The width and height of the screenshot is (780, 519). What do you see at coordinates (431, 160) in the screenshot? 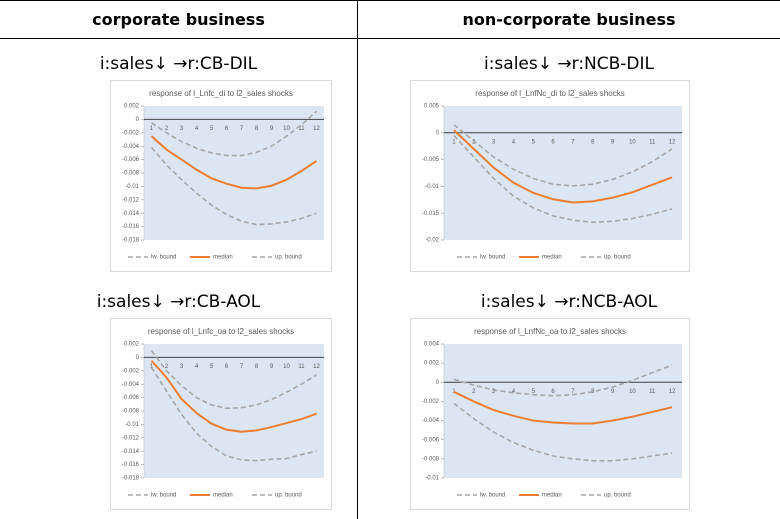
I see `y-tick-label: -0.005` at bounding box center [431, 160].